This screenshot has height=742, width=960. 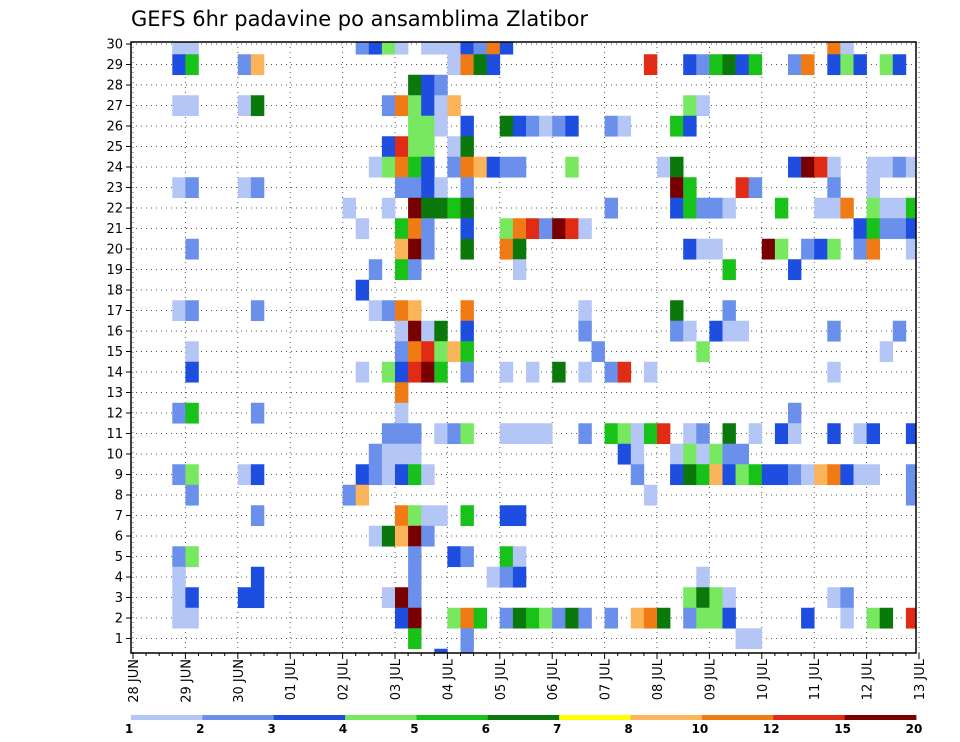 What do you see at coordinates (114, 45) in the screenshot?
I see `y-tick-label: 30` at bounding box center [114, 45].